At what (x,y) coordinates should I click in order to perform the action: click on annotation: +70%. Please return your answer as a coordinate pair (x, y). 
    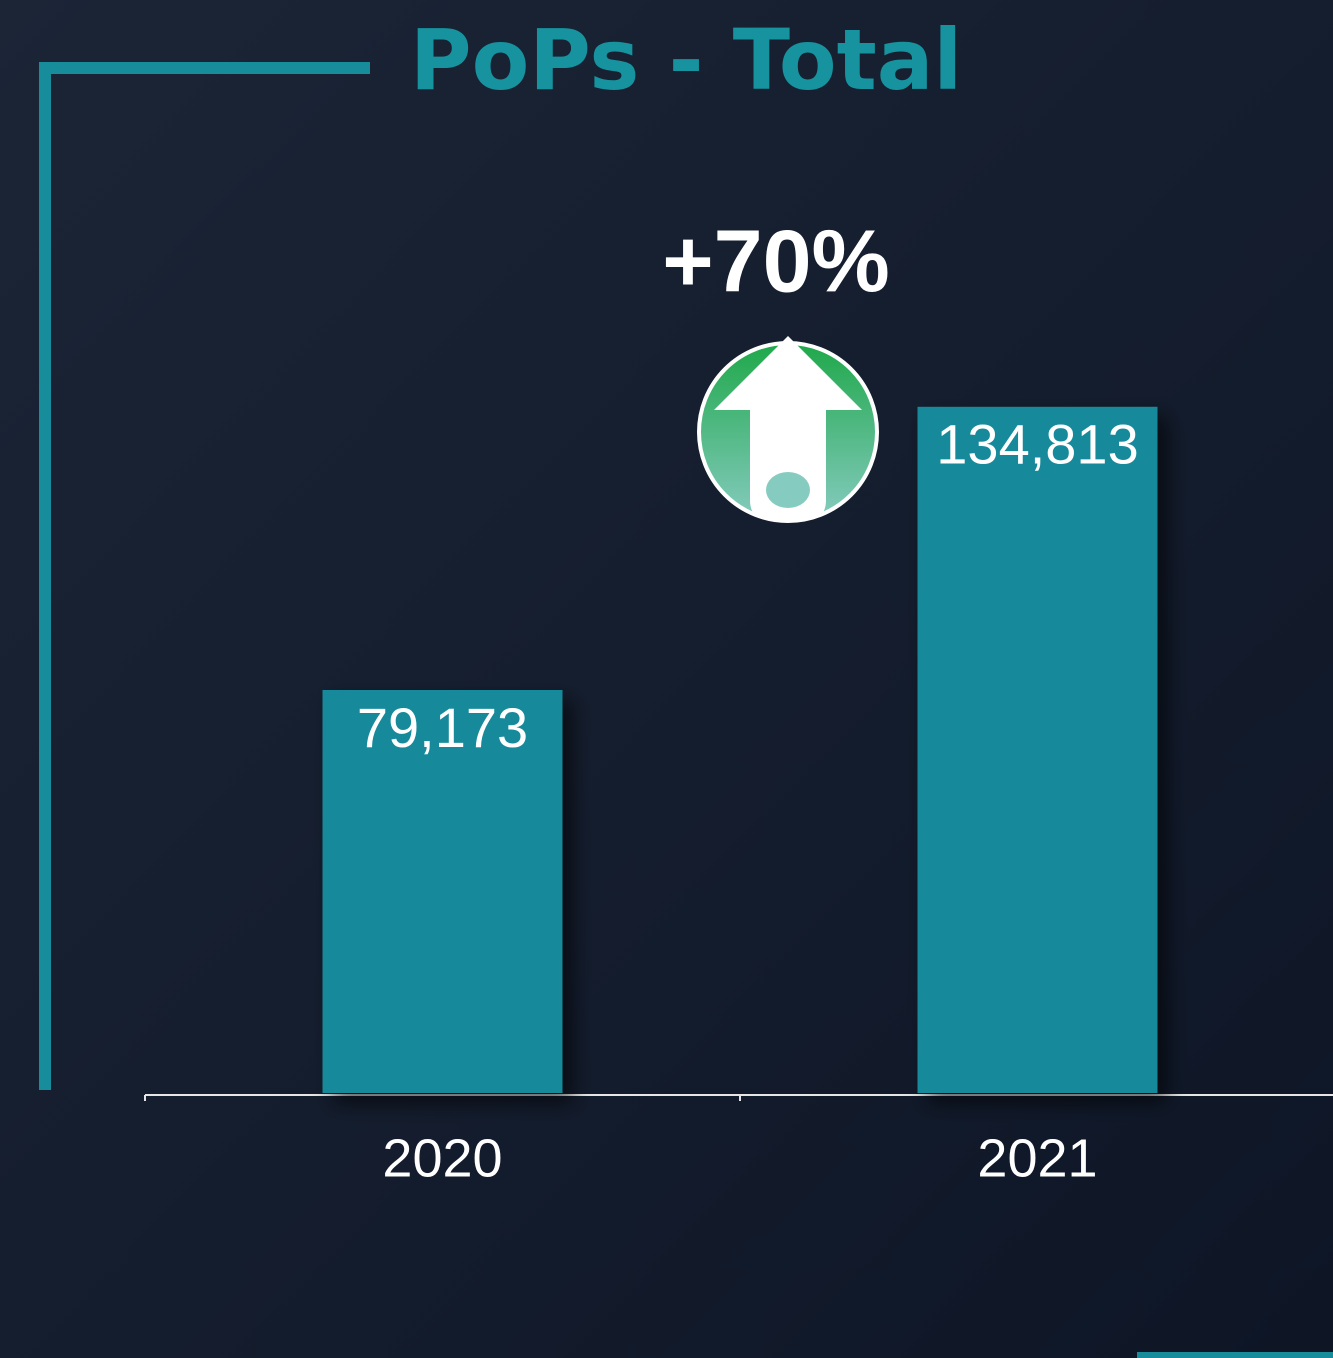
    Looking at the image, I should click on (776, 260).